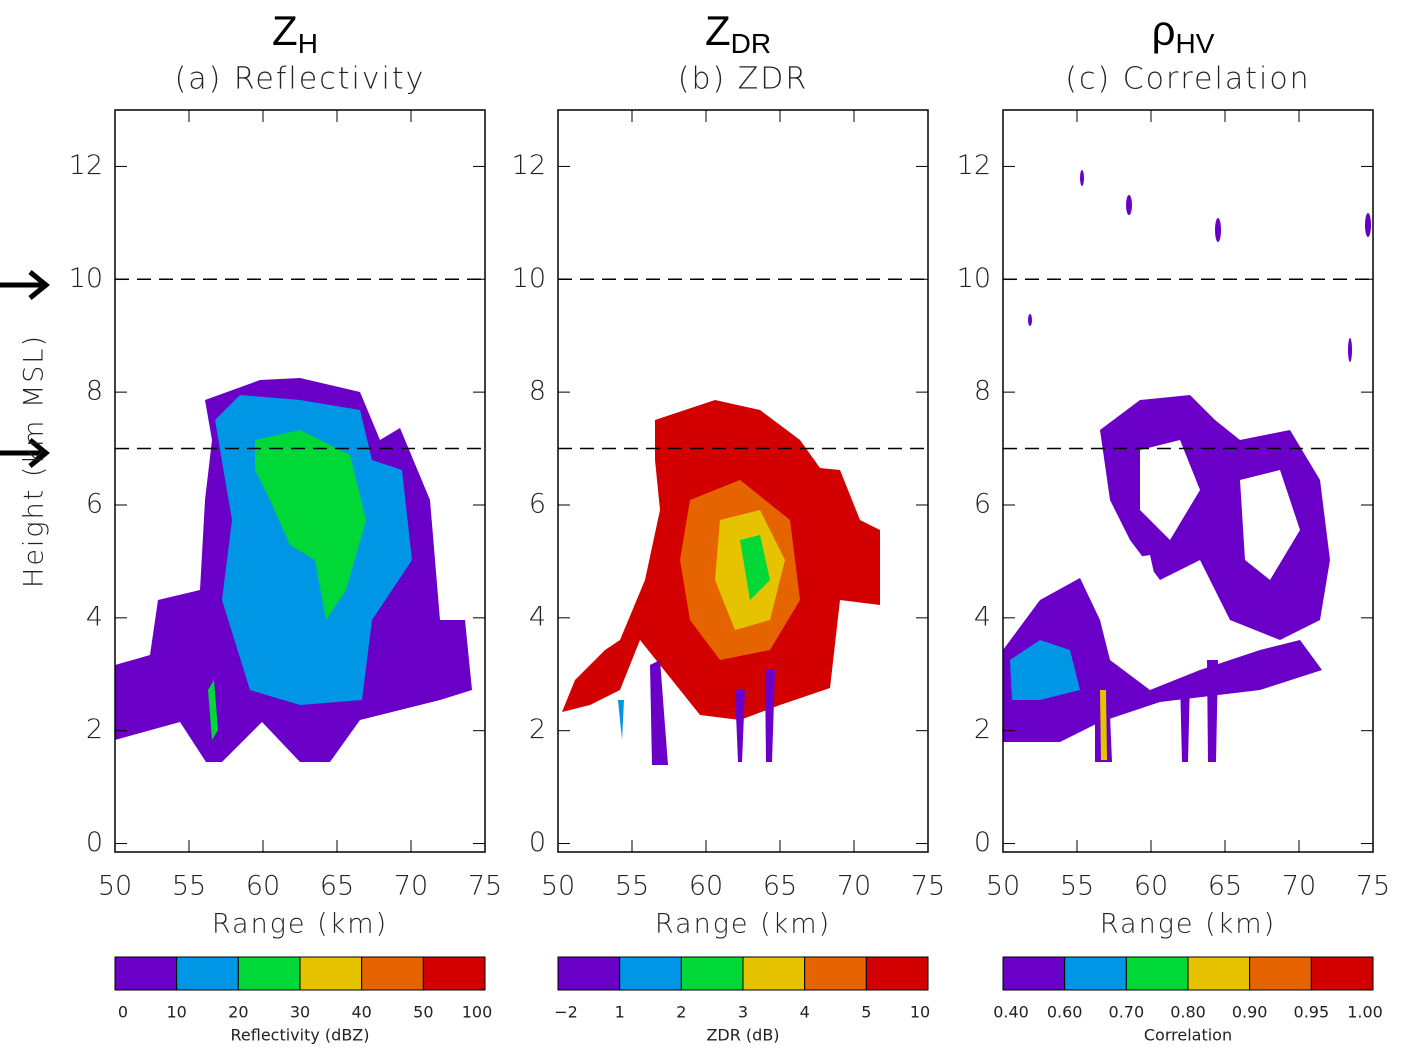 The width and height of the screenshot is (1406, 1047). What do you see at coordinates (361, 1012) in the screenshot?
I see `colorbar-tick-label: 40` at bounding box center [361, 1012].